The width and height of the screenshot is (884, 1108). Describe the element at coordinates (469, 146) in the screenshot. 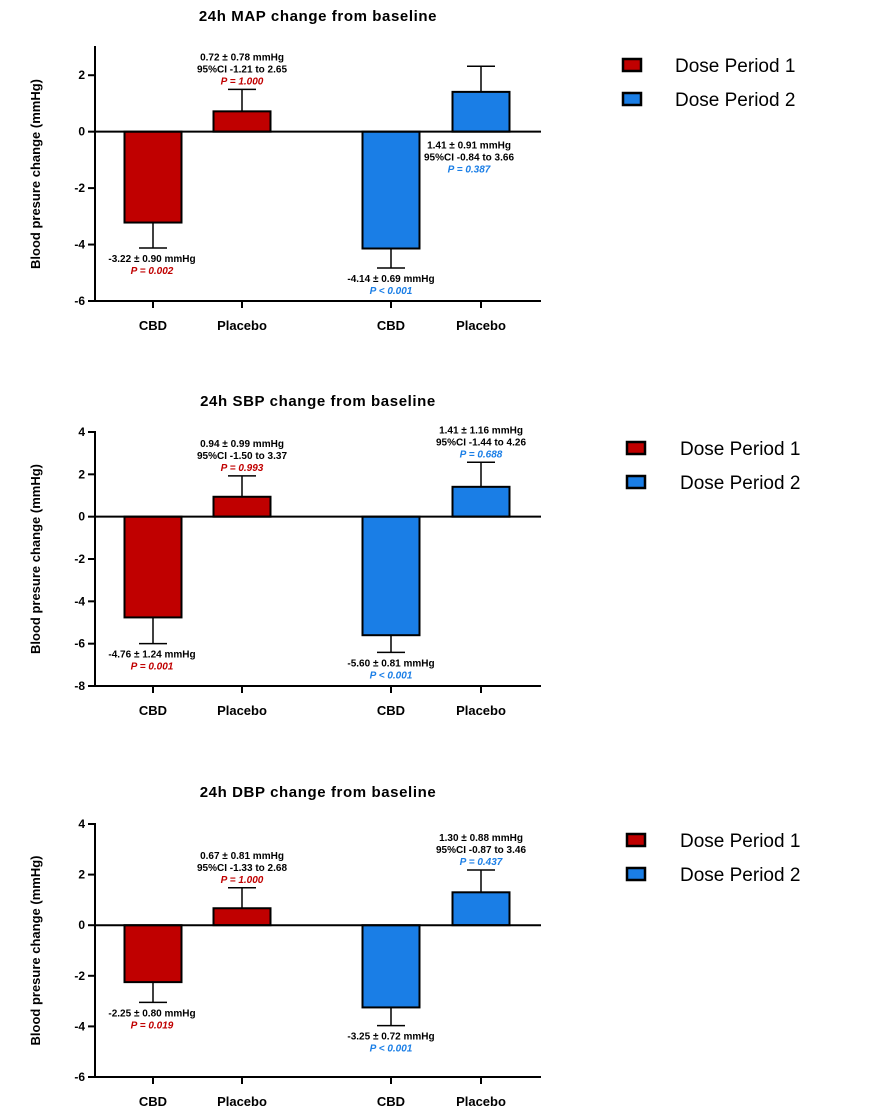

I see `annotation-label: 1.41 ± 0.91 mmHg` at that location.